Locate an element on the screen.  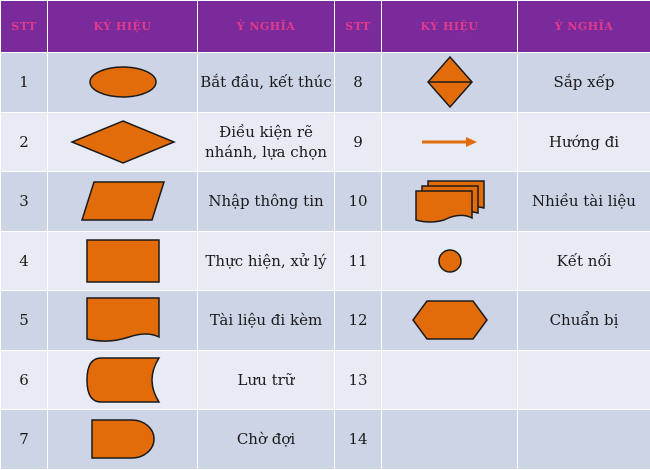
stt-cell: 3 is located at coordinates (24, 202).